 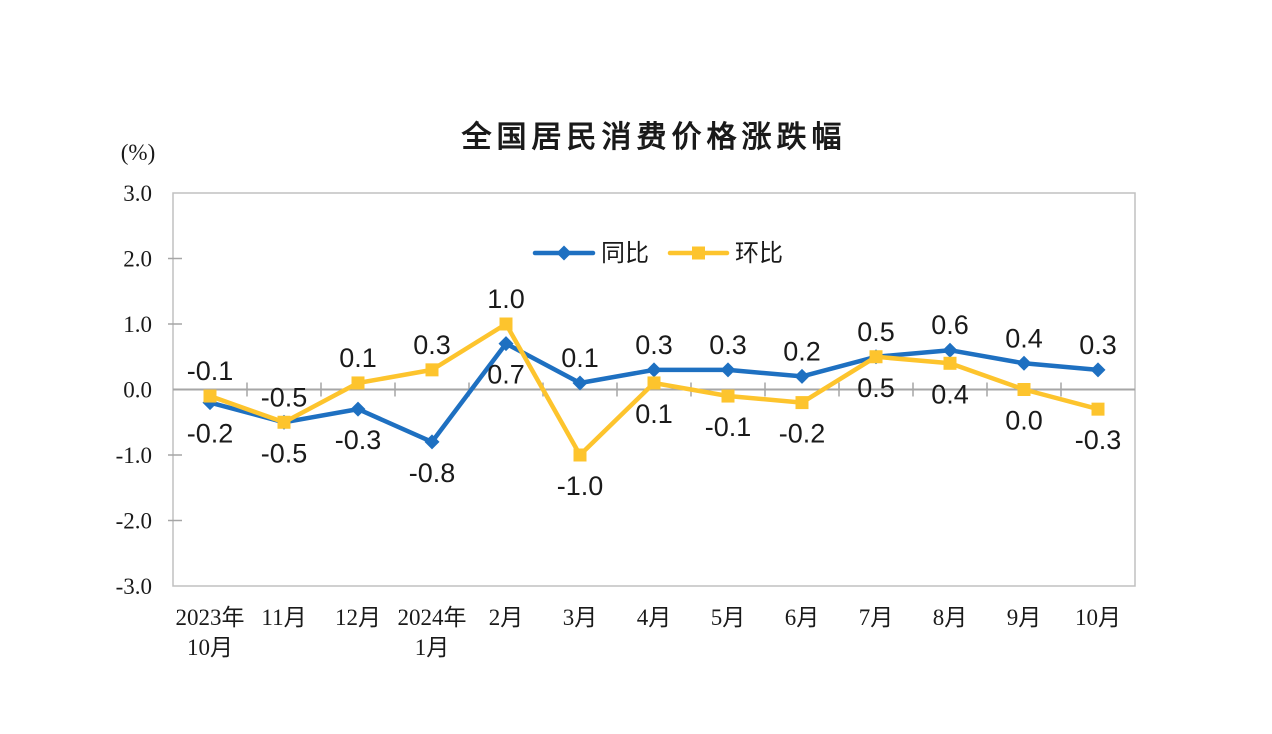 I want to click on yoy-data-label: 0.1, so click(x=580, y=358).